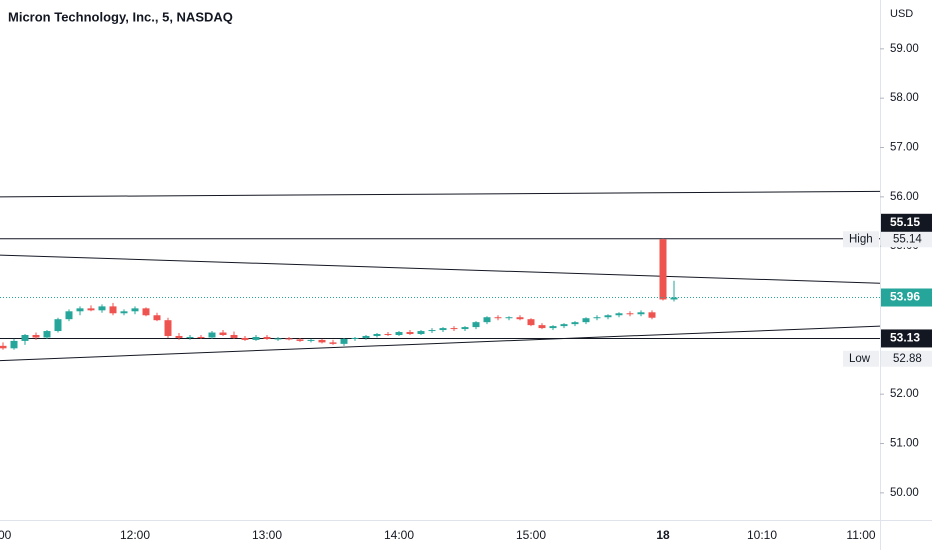  Describe the element at coordinates (904, 394) in the screenshot. I see `y-tick-label: 52.00` at that location.